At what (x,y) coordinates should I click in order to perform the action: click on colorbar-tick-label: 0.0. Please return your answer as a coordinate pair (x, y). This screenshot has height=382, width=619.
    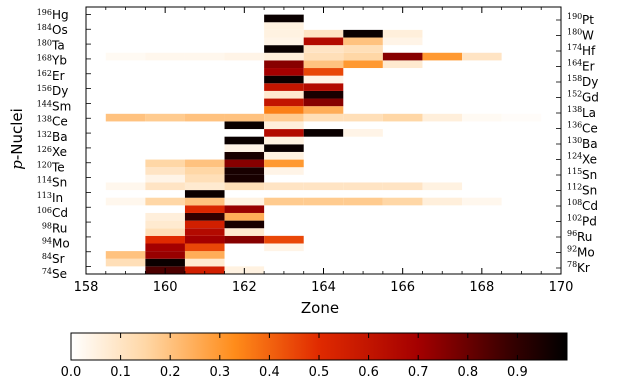
    Looking at the image, I should click on (71, 372).